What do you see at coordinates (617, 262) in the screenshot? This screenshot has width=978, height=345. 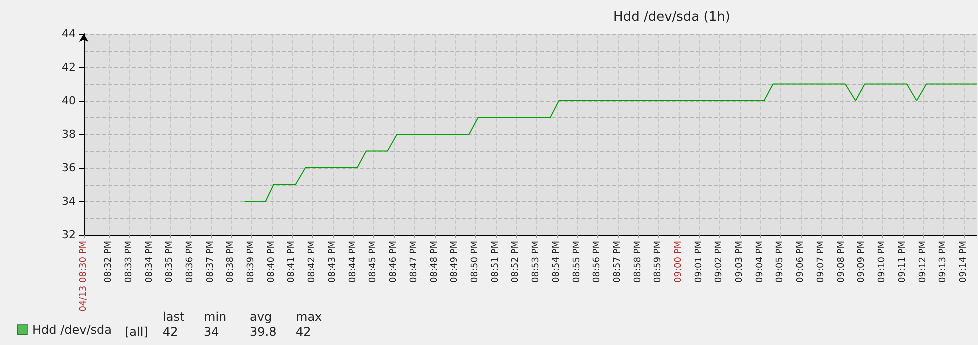 I see `x-tick-label: 08:57 PM` at bounding box center [617, 262].